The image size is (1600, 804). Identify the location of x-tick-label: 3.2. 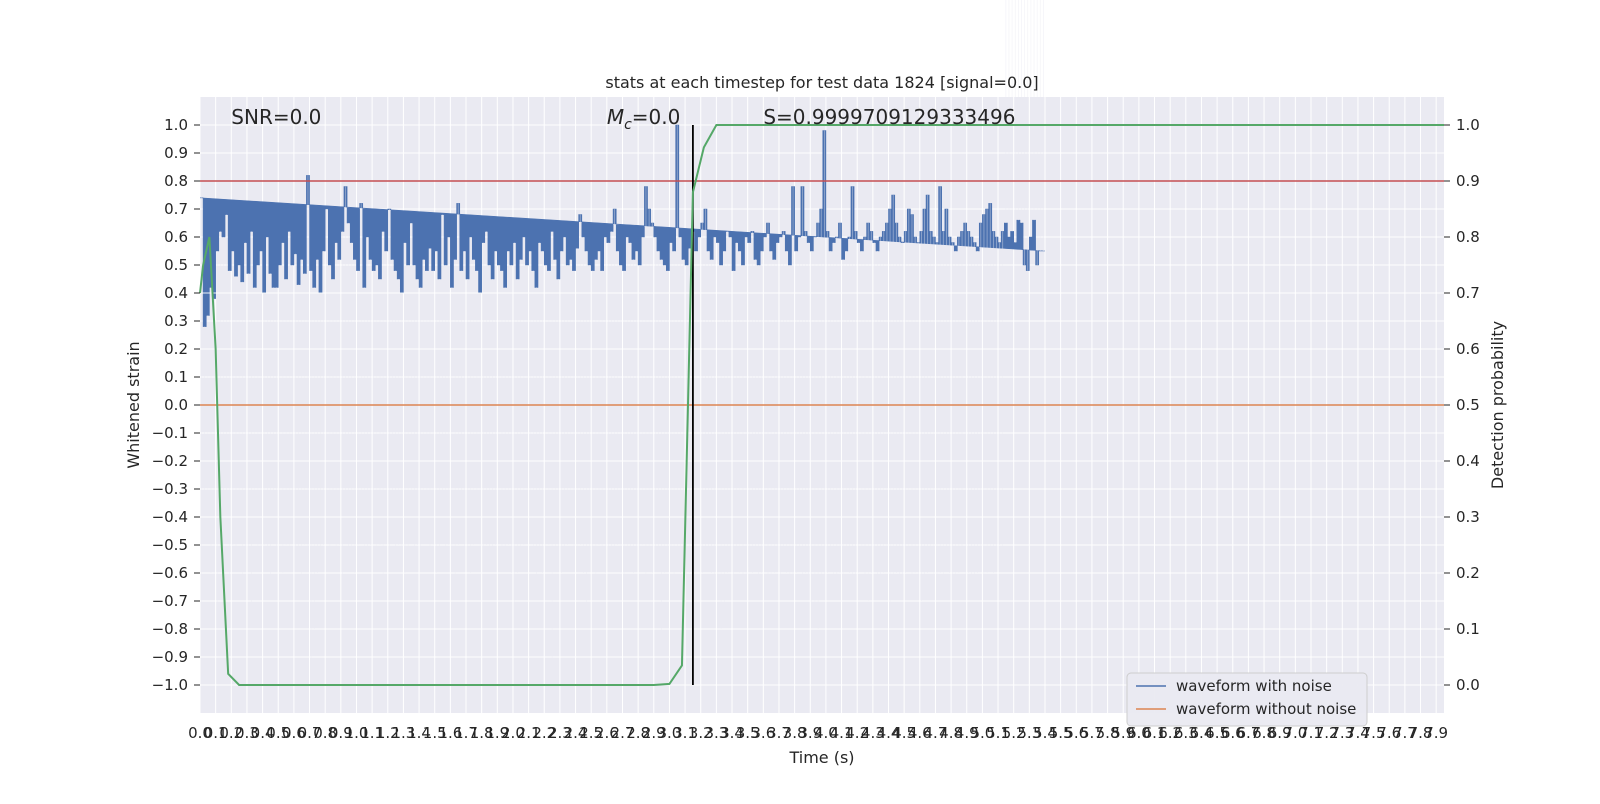
(701, 733).